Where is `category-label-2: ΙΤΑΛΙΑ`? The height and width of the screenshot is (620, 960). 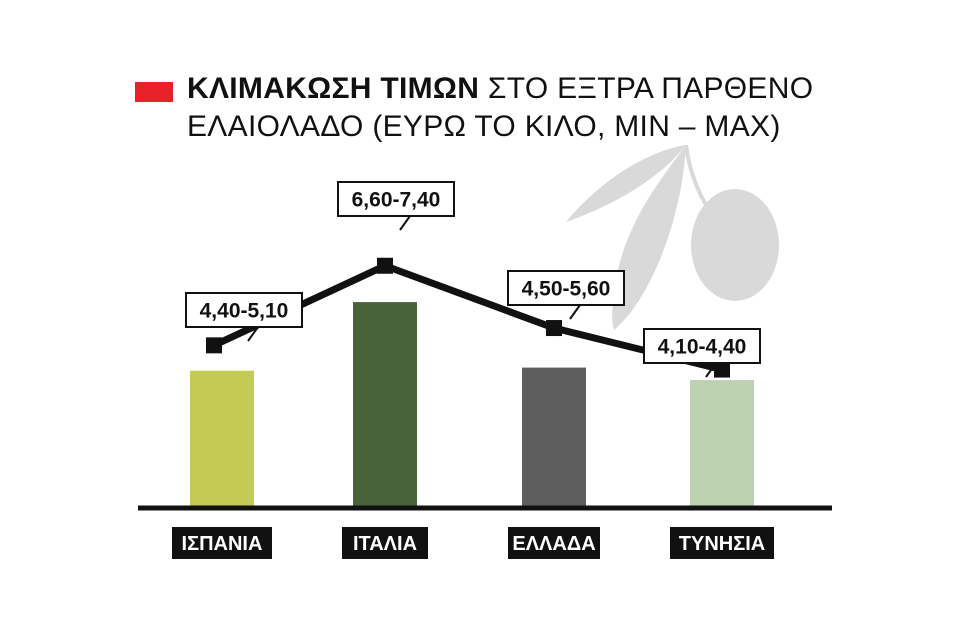
category-label-2: ΙΤΑΛΙΑ is located at coordinates (385, 543).